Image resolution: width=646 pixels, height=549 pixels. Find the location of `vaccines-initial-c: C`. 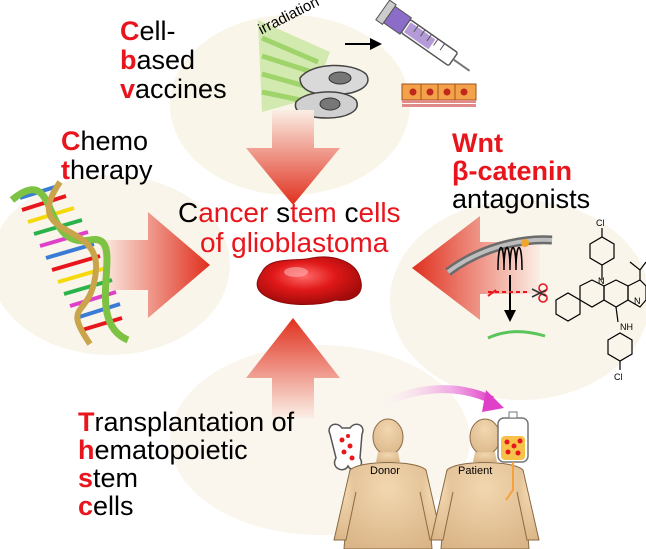

vaccines-initial-c: C is located at coordinates (130, 31).